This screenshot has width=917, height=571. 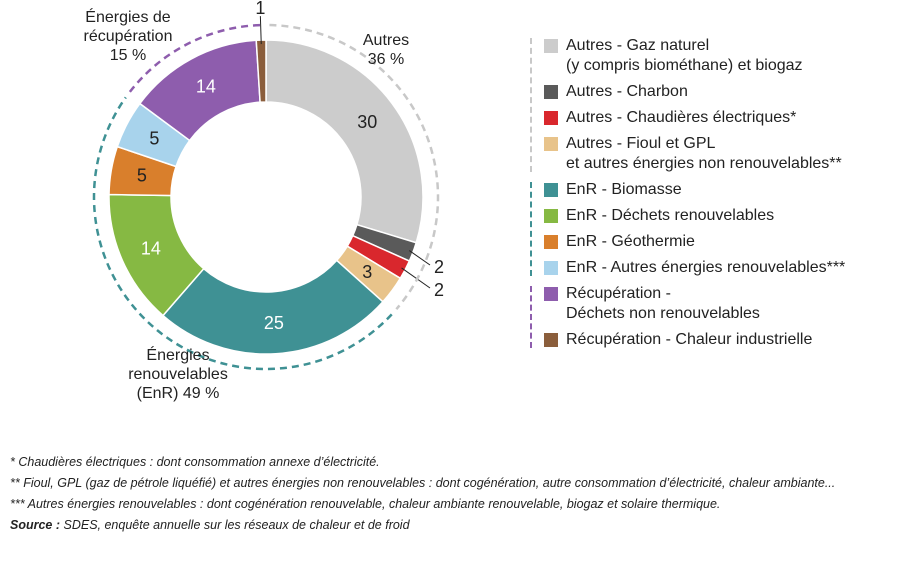 I want to click on legend-label: Récupération - Déchets non renouvelables, so click(x=663, y=303).